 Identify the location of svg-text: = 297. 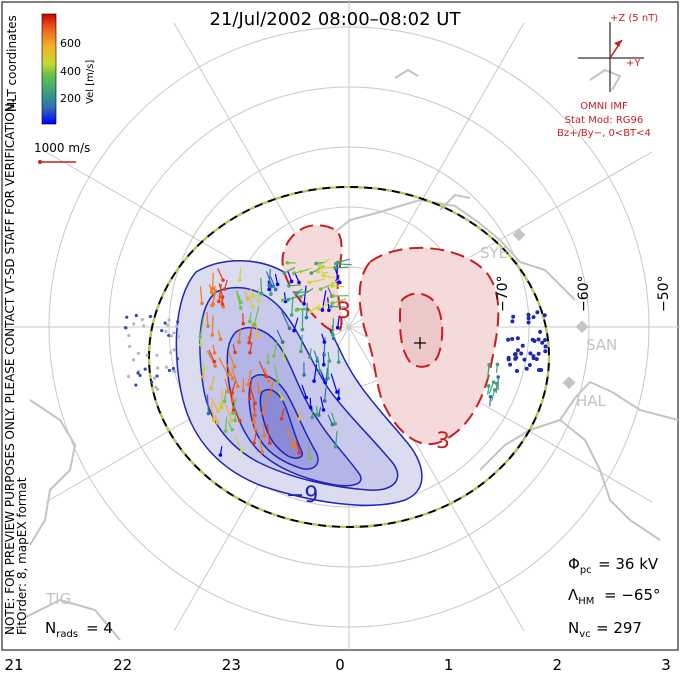
(619, 628).